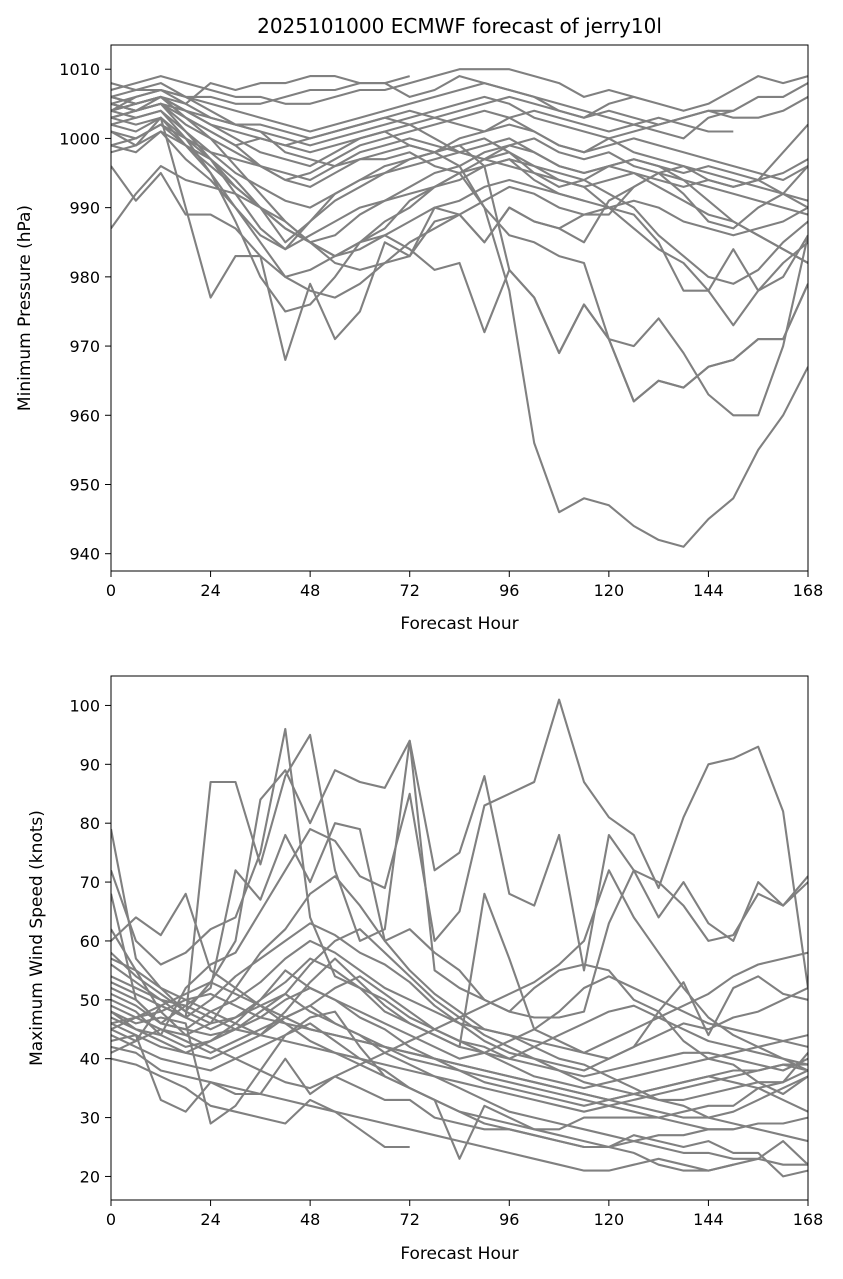 The height and width of the screenshot is (1279, 843). I want to click on y-tick-label: 40, so click(90, 1059).